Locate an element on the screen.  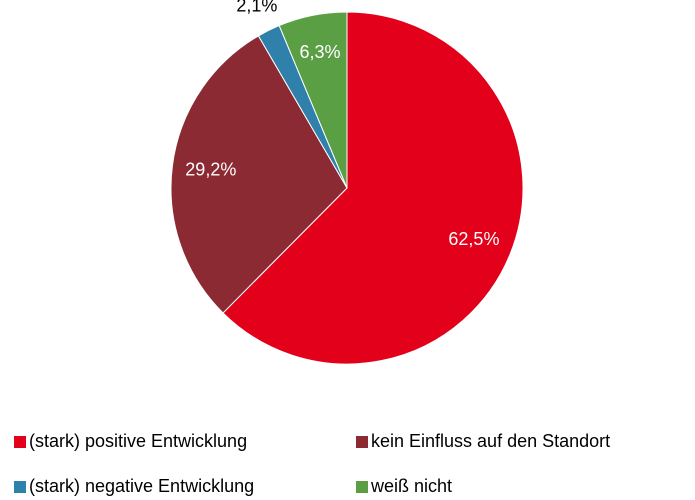
data-label: 29,2% is located at coordinates (210, 169).